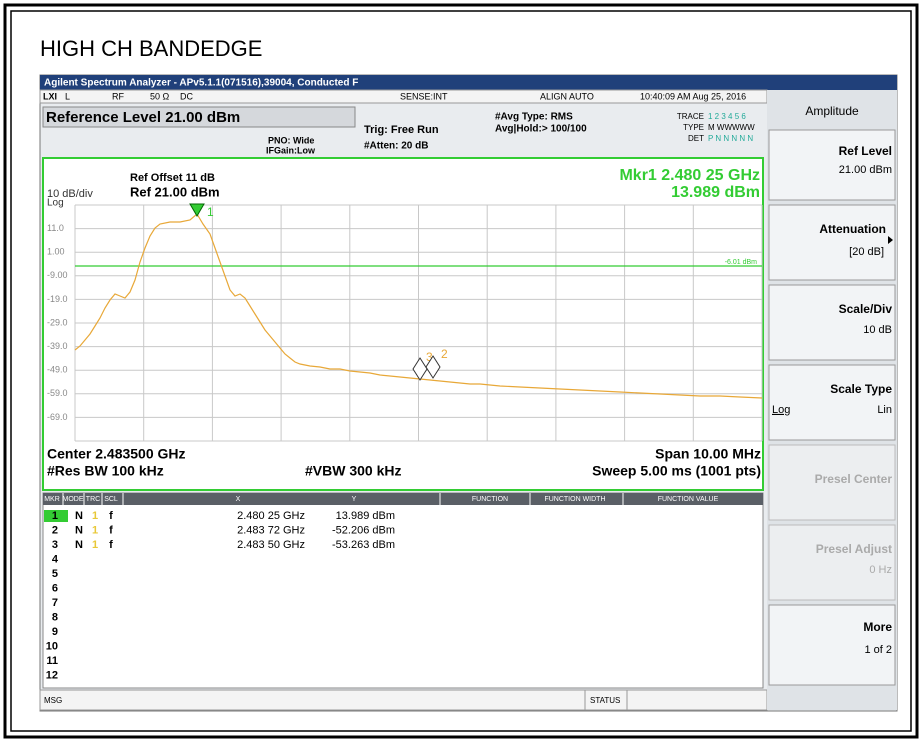 This screenshot has width=922, height=742. What do you see at coordinates (877, 627) in the screenshot?
I see `softkey-label: More` at bounding box center [877, 627].